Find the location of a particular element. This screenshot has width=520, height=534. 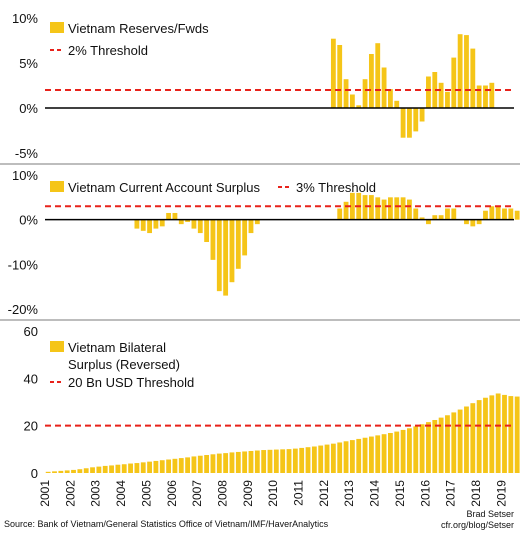

x-tick-label: 2009 is located at coordinates (248, 493).